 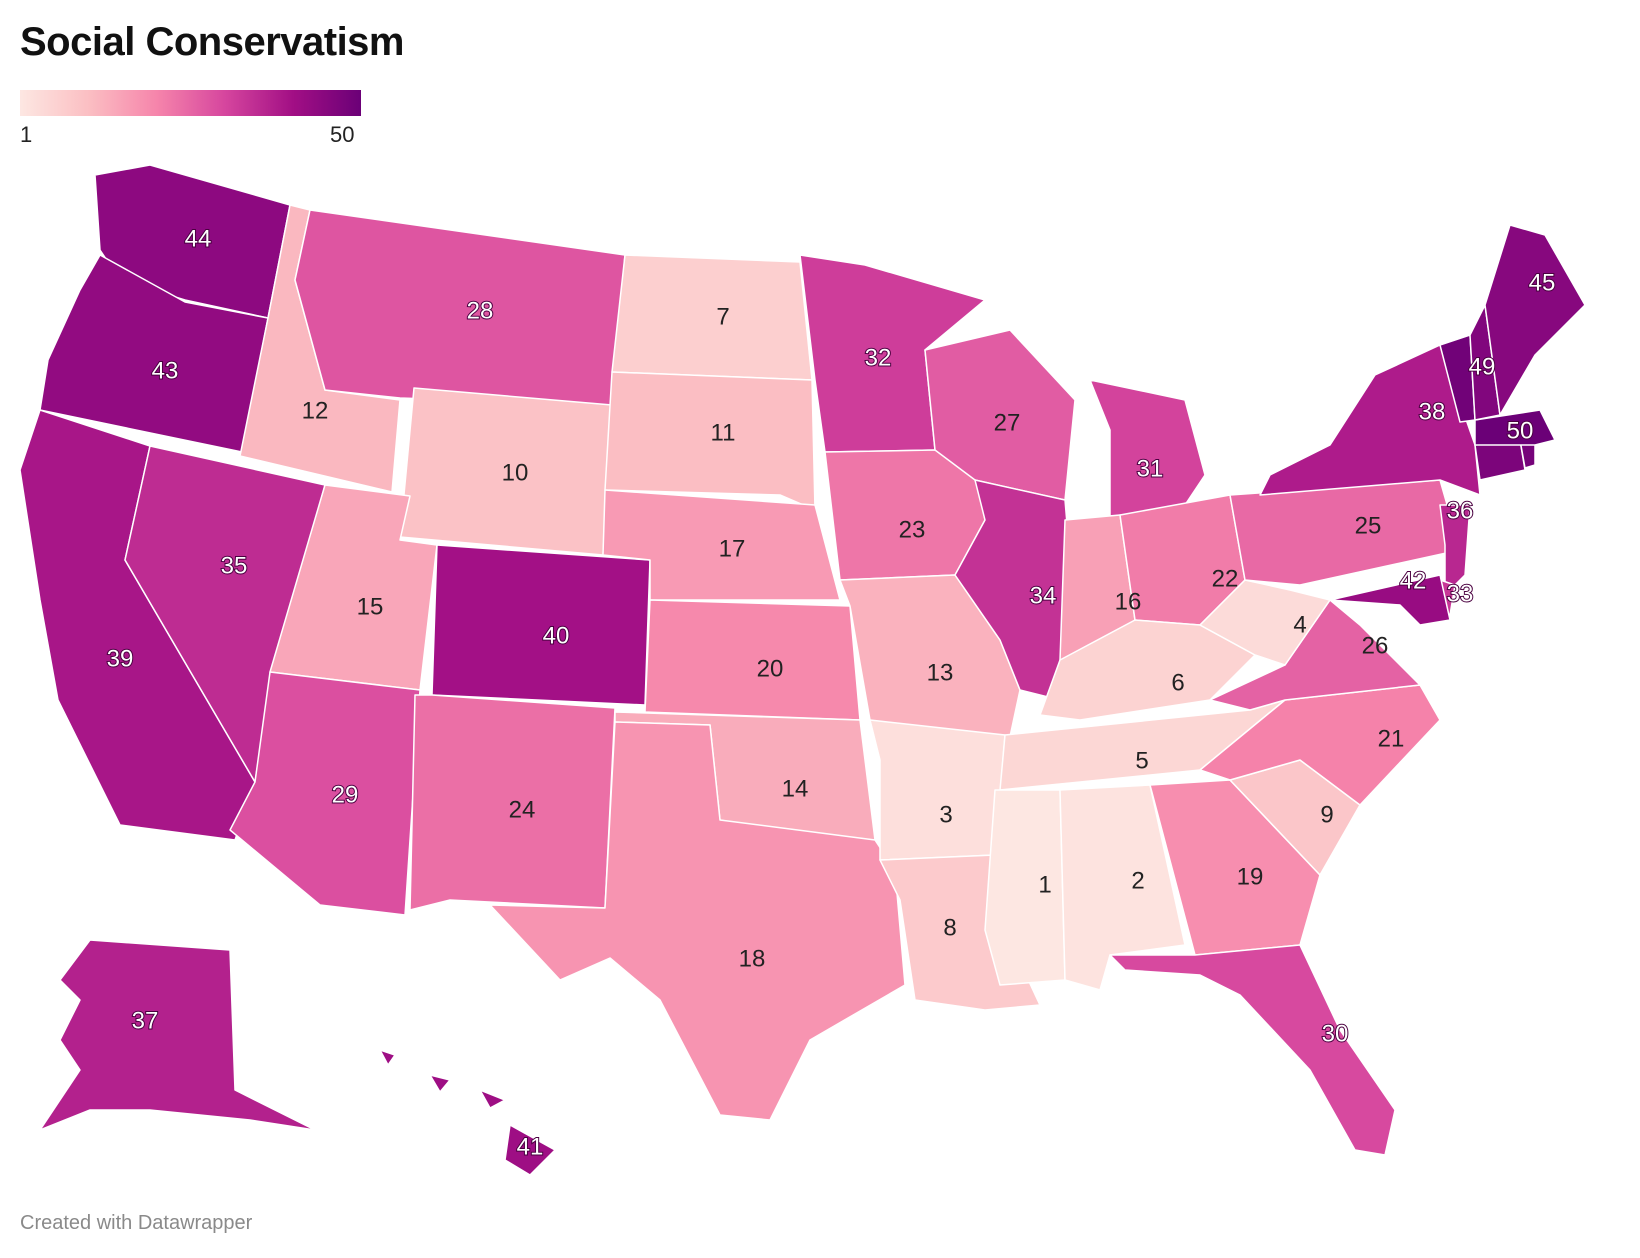 What do you see at coordinates (480, 310) in the screenshot?
I see `state-label-mt: 28` at bounding box center [480, 310].